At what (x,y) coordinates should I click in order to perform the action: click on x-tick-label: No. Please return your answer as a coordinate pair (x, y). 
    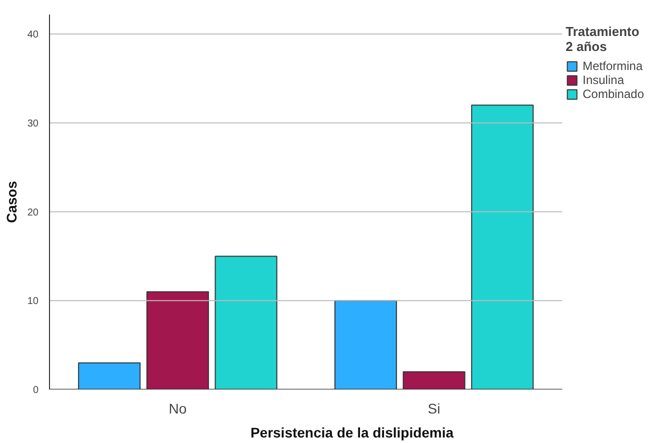
    Looking at the image, I should click on (177, 408).